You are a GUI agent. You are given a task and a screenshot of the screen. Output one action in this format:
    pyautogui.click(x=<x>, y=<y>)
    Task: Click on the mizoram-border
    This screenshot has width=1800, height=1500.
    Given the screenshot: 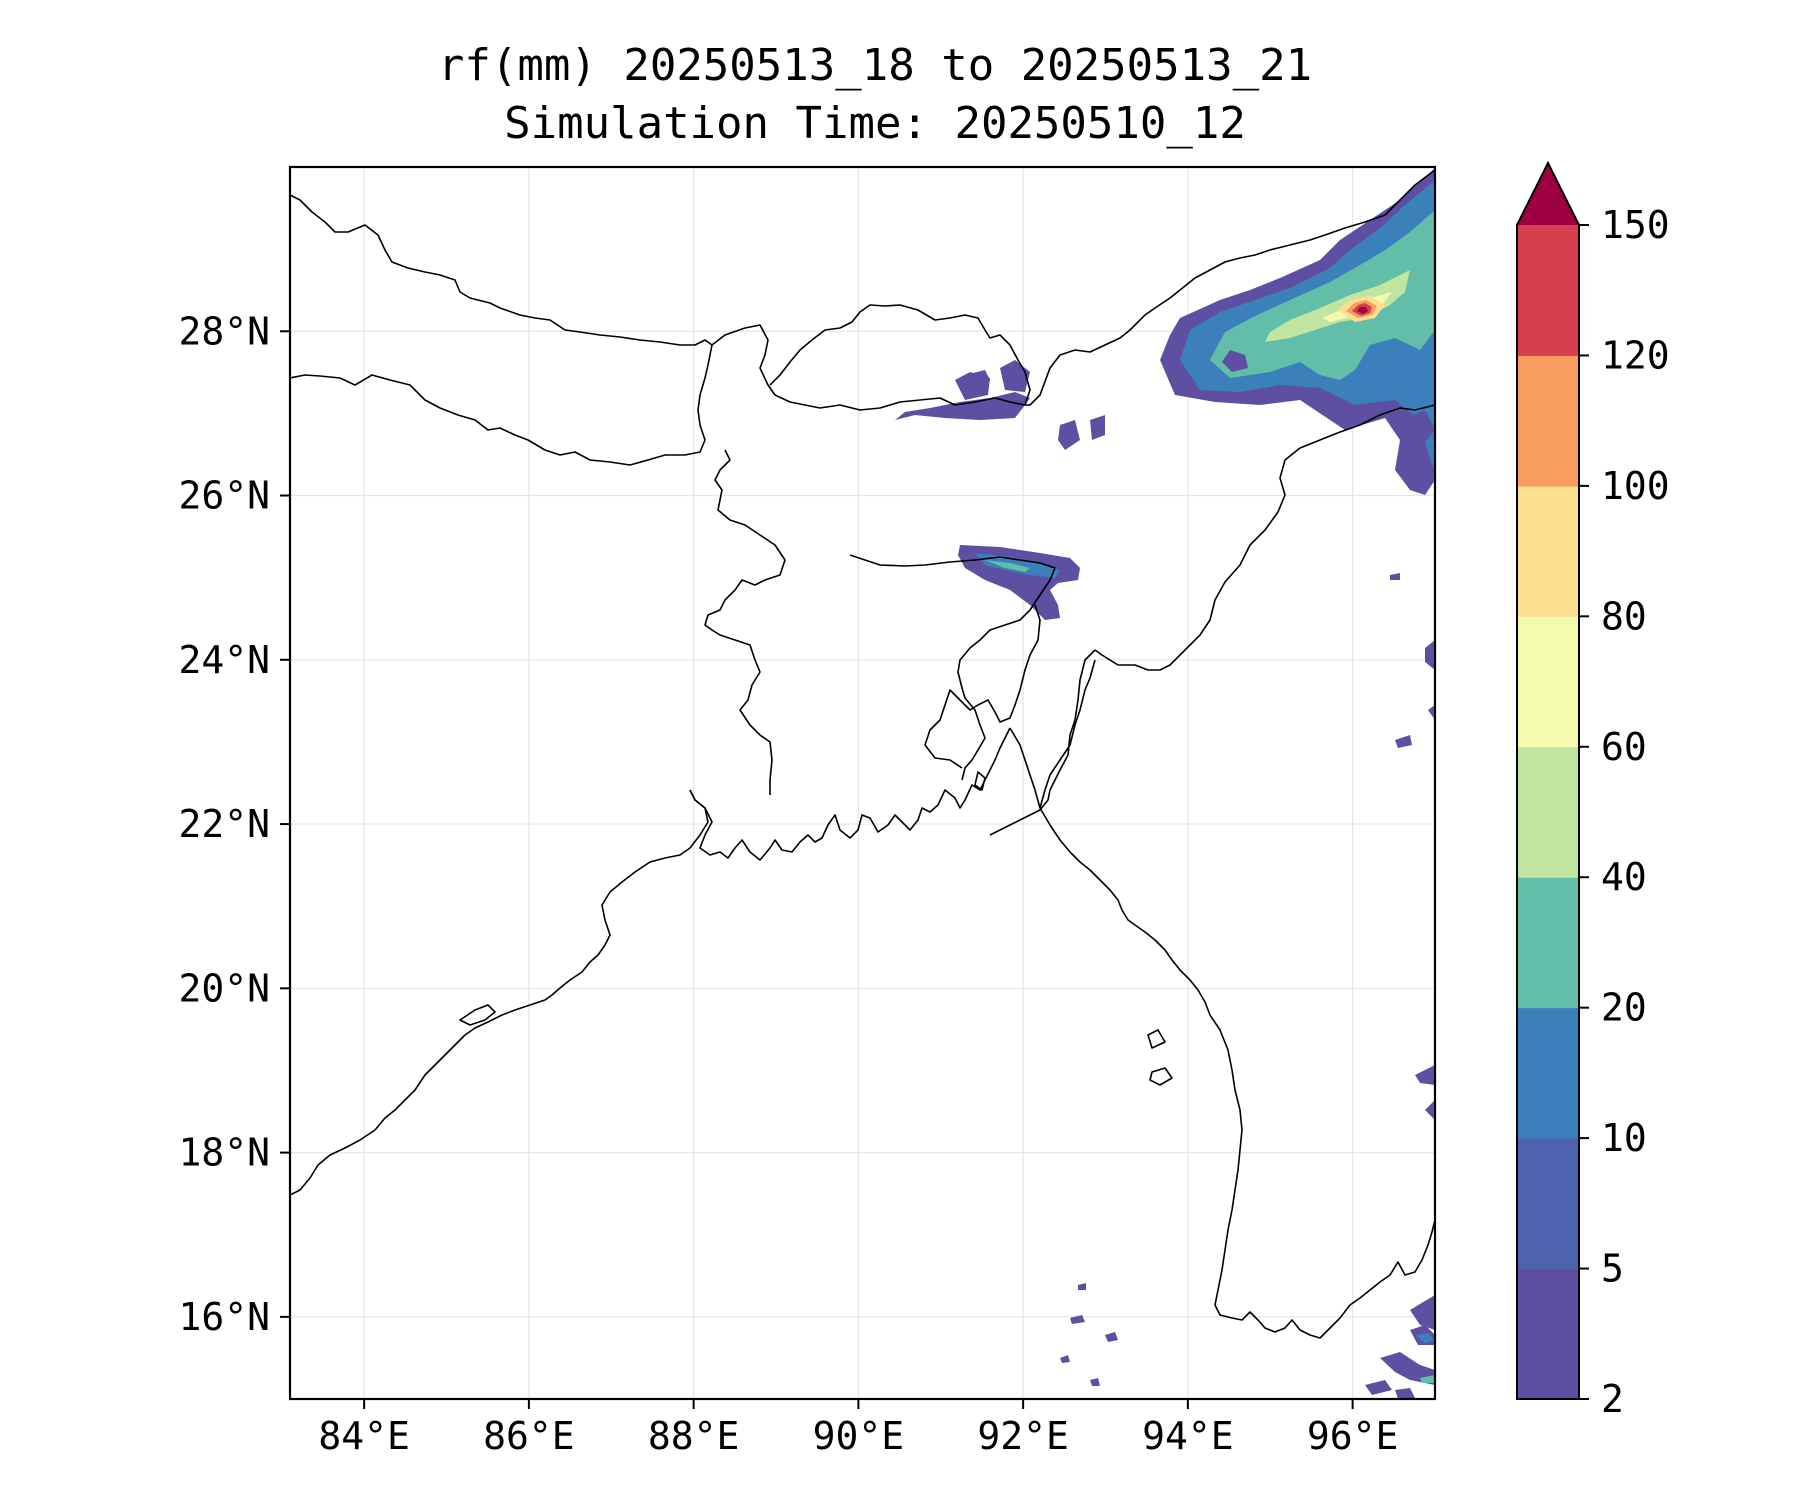 What is the action you would take?
    pyautogui.click(x=1042, y=742)
    